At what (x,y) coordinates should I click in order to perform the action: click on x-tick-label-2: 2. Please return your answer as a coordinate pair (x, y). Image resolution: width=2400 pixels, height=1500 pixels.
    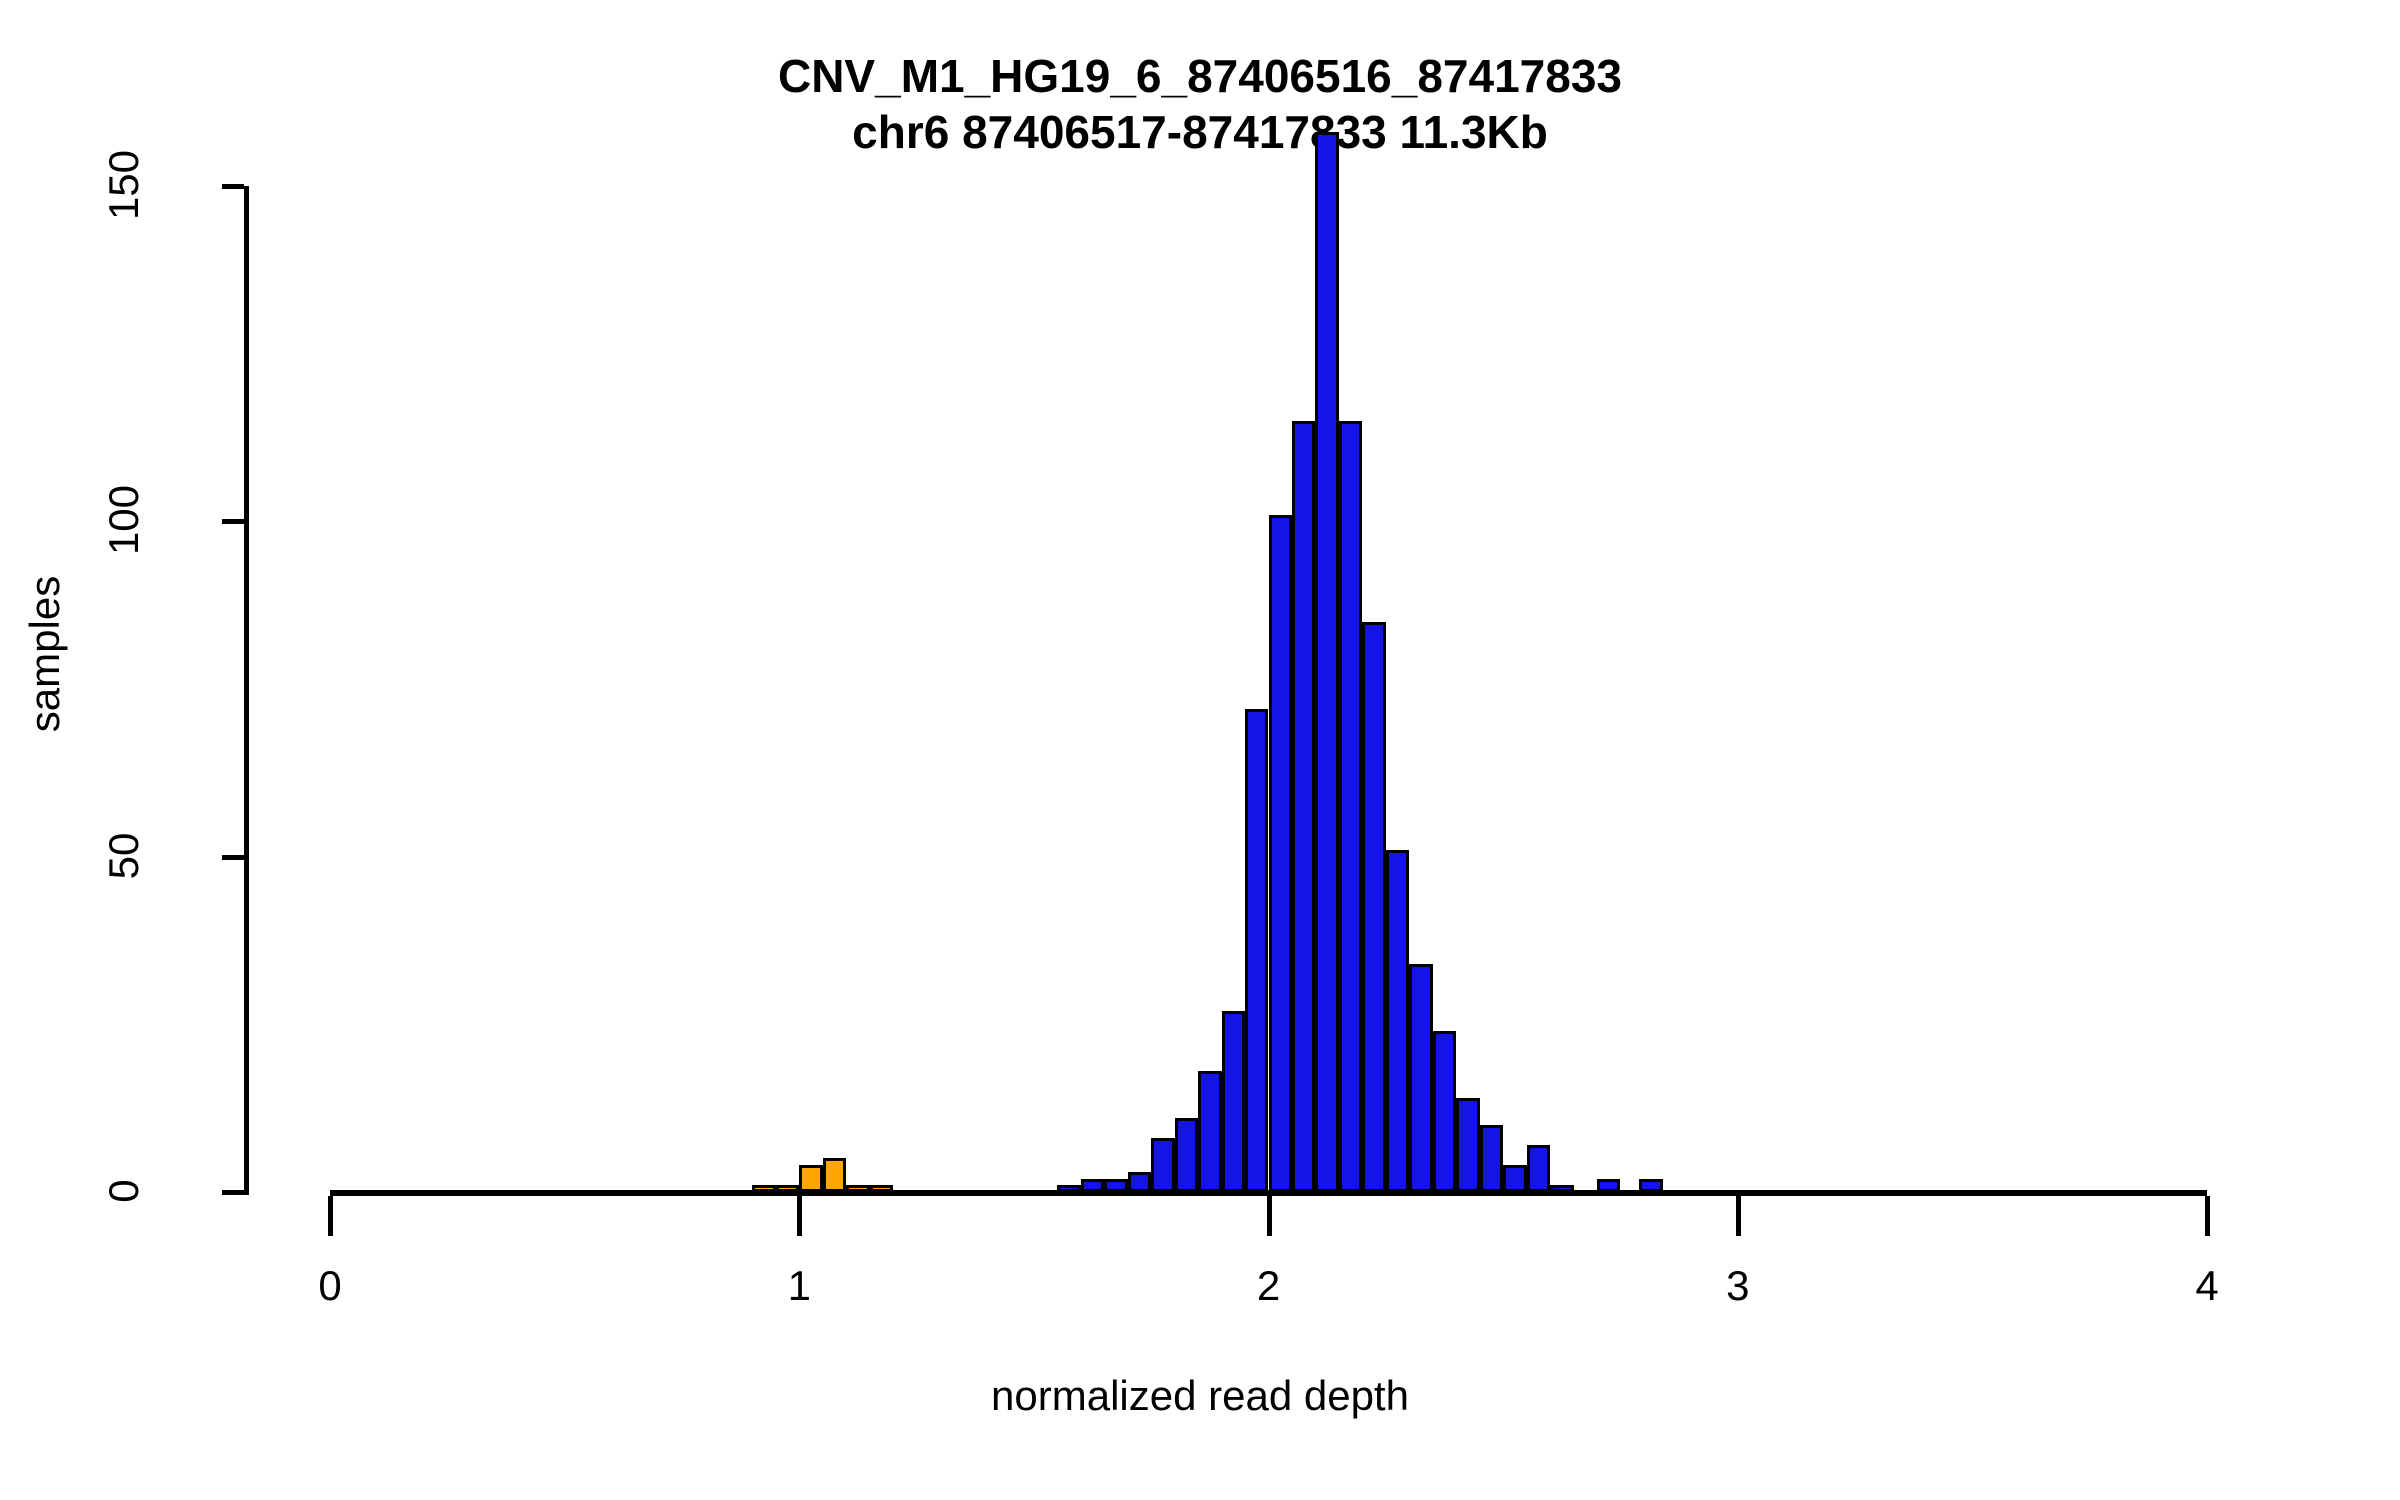
    Looking at the image, I should click on (1268, 1285).